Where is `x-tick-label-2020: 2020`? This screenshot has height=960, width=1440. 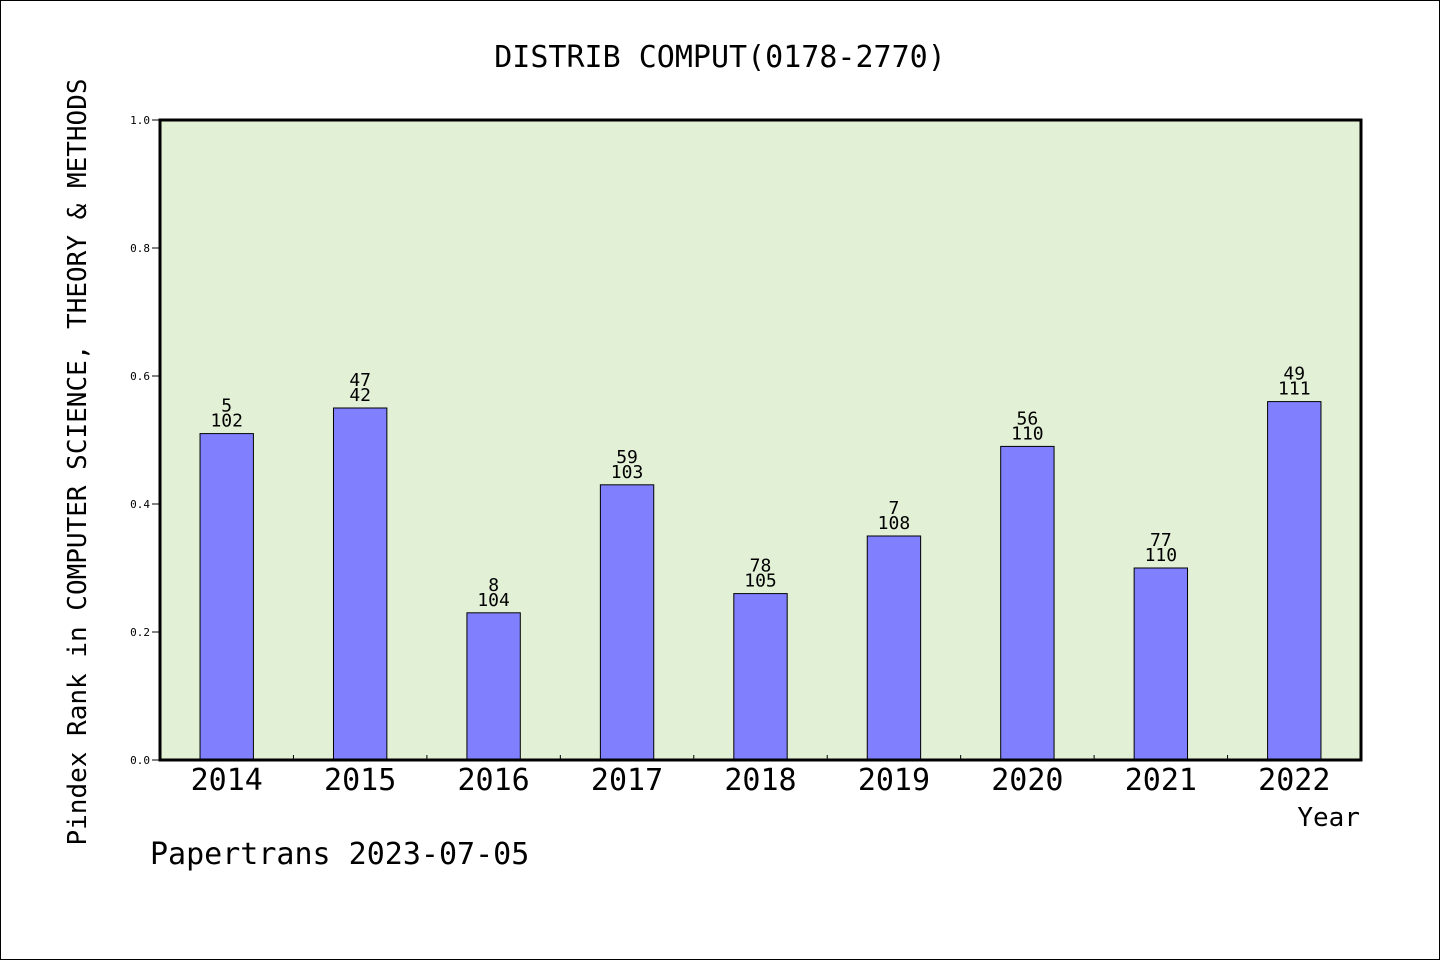
x-tick-label-2020: 2020 is located at coordinates (1027, 780).